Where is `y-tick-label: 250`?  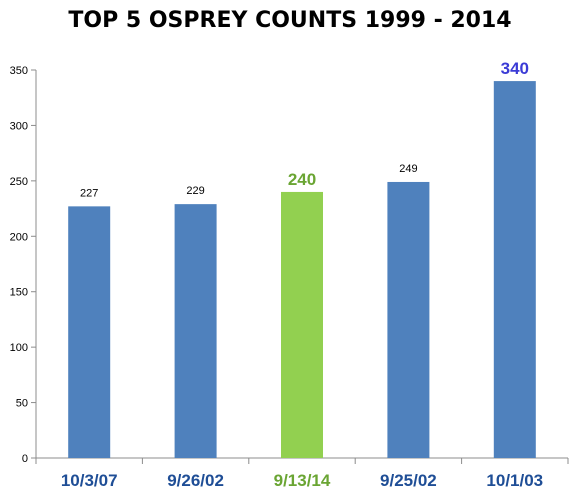 y-tick-label: 250 is located at coordinates (19, 182).